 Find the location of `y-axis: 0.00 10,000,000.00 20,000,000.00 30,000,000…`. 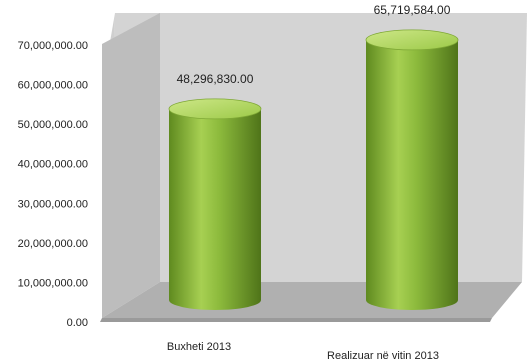

y-axis: 0.00 10,000,000.00 20,000,000.00 30,000,000… is located at coordinates (53, 184).